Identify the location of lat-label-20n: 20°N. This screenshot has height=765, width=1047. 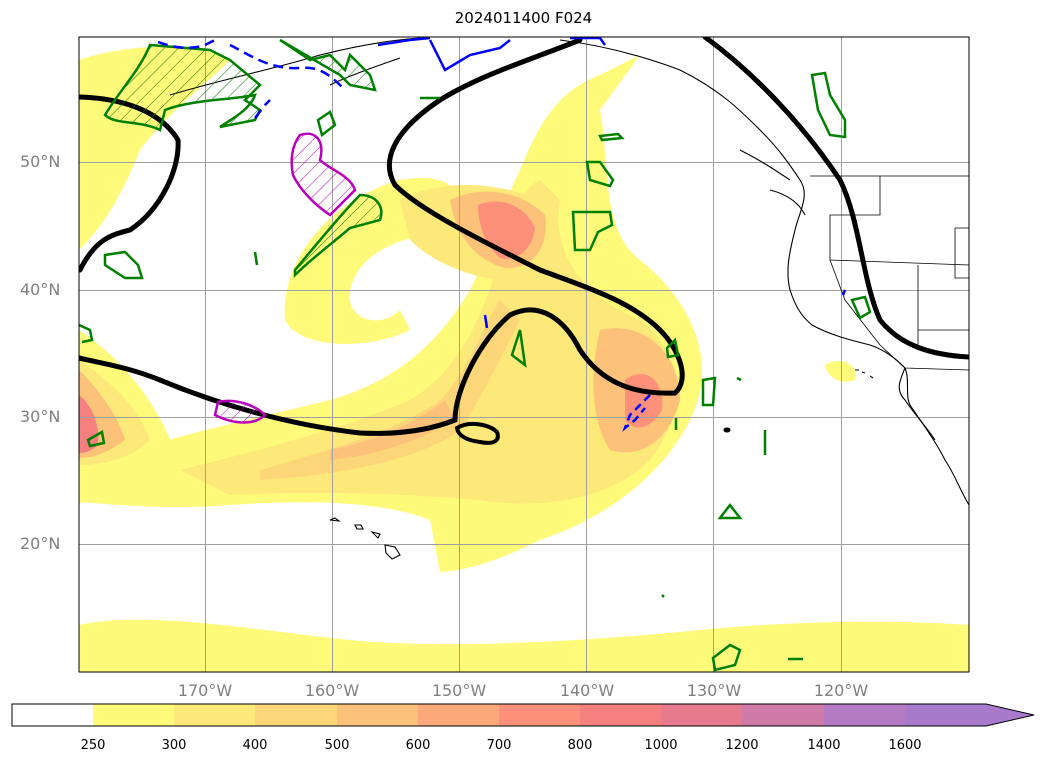
(40, 543).